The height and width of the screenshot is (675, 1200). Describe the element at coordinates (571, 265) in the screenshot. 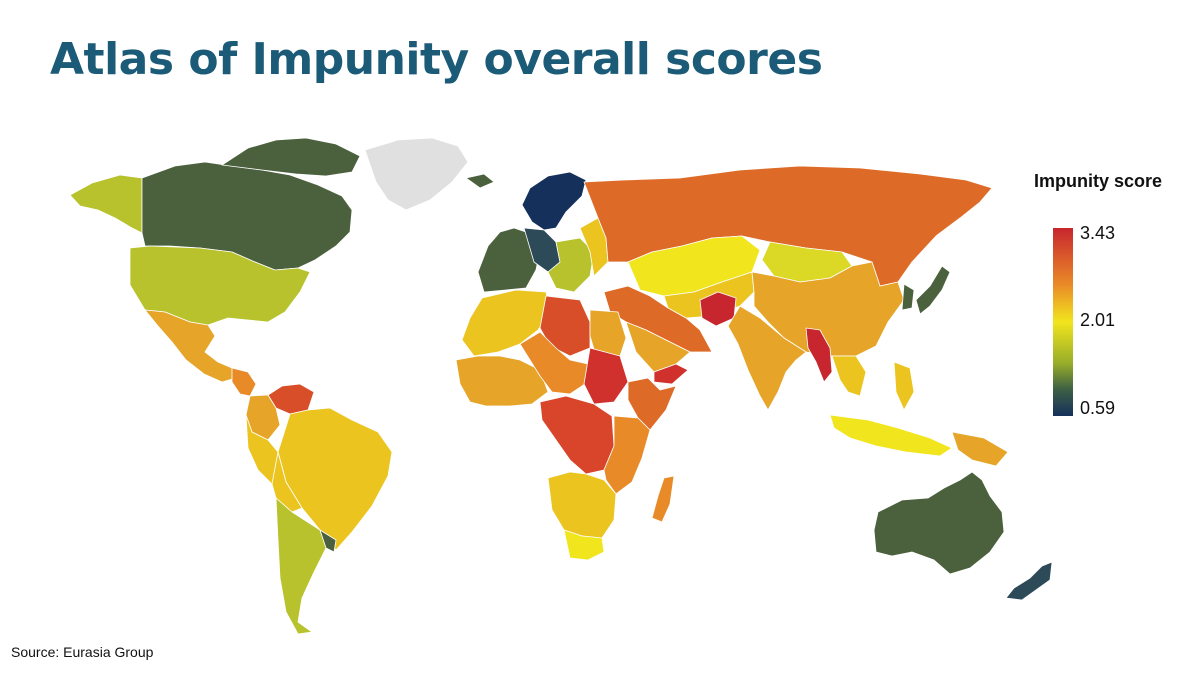

I see `region-eastern-europe` at that location.